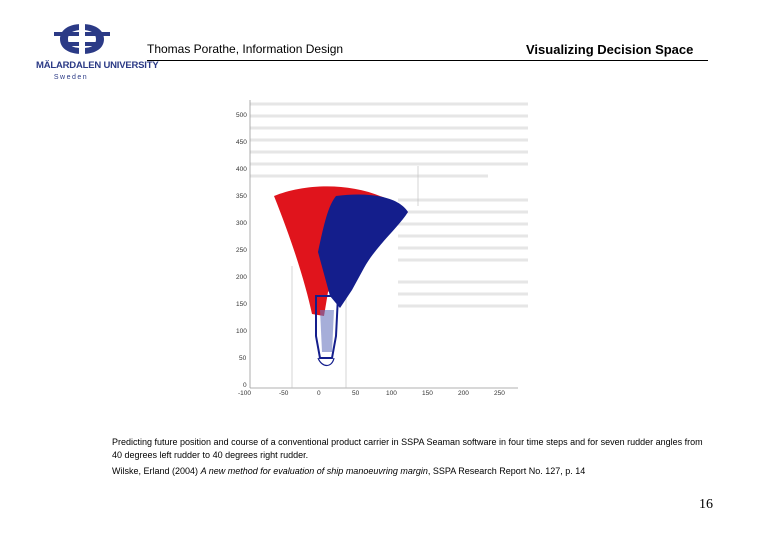 Image resolution: width=780 pixels, height=540 pixels. Describe the element at coordinates (243, 358) in the screenshot. I see `y-tick: 50` at that location.